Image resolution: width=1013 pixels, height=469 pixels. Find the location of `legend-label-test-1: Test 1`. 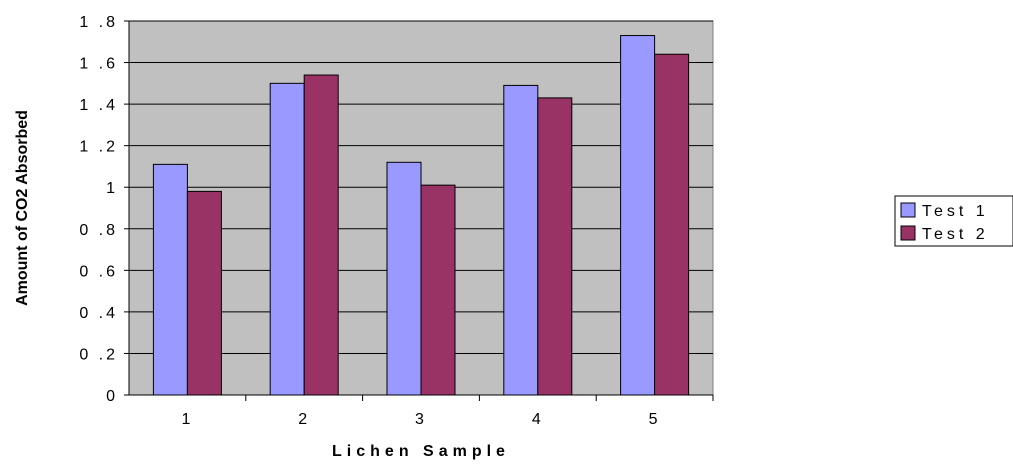

legend-label-test-1: Test 1 is located at coordinates (955, 211).